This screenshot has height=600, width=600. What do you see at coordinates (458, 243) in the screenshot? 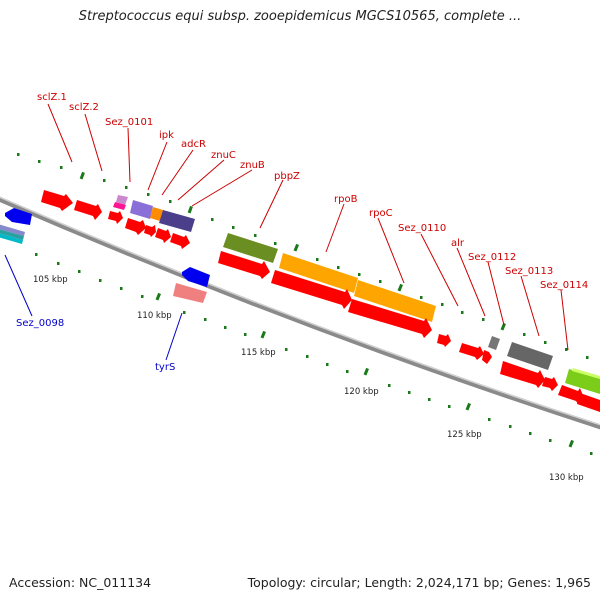
I see `gene-label: alr` at bounding box center [458, 243].